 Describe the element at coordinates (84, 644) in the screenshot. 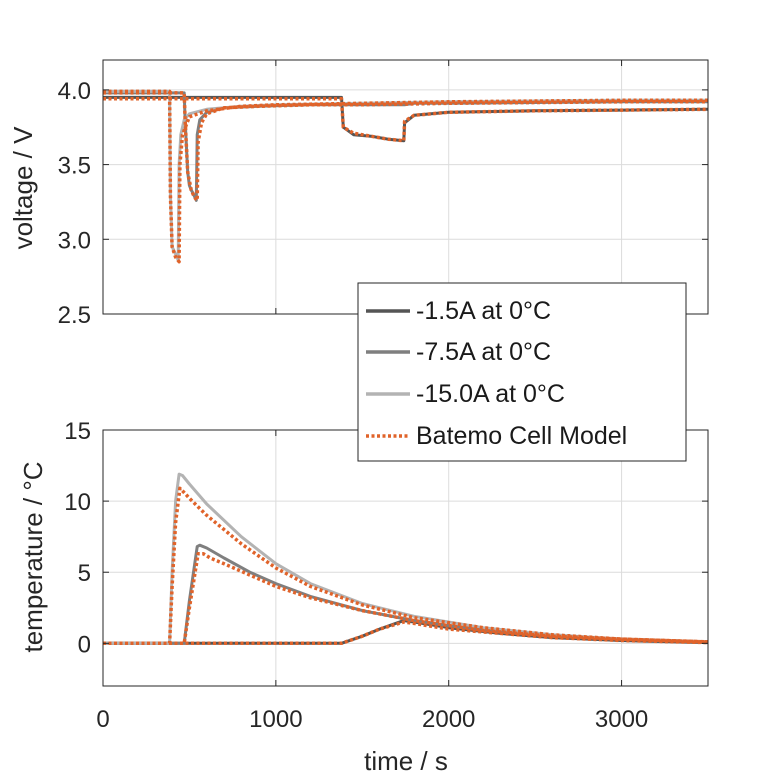

I see `temperature-ytick-label-0: 0` at that location.